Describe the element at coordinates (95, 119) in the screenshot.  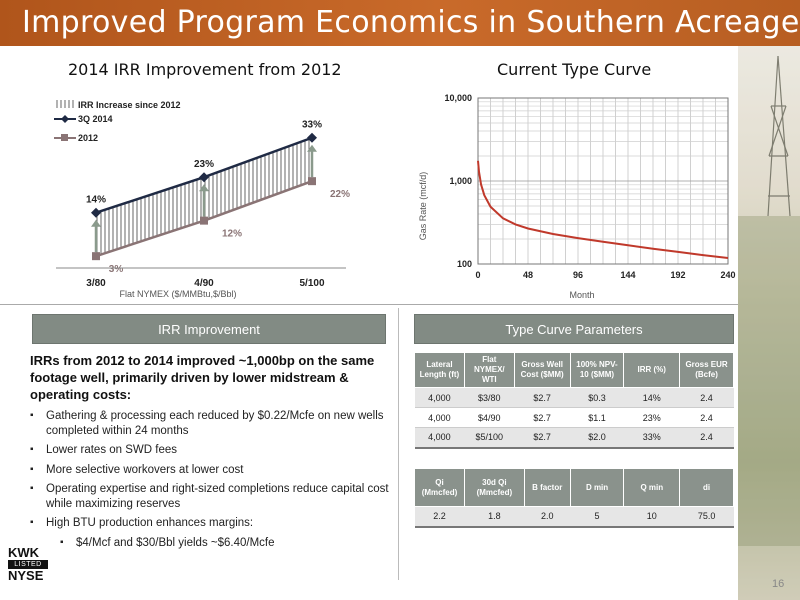
I see `legend-label: 3Q 2014` at that location.